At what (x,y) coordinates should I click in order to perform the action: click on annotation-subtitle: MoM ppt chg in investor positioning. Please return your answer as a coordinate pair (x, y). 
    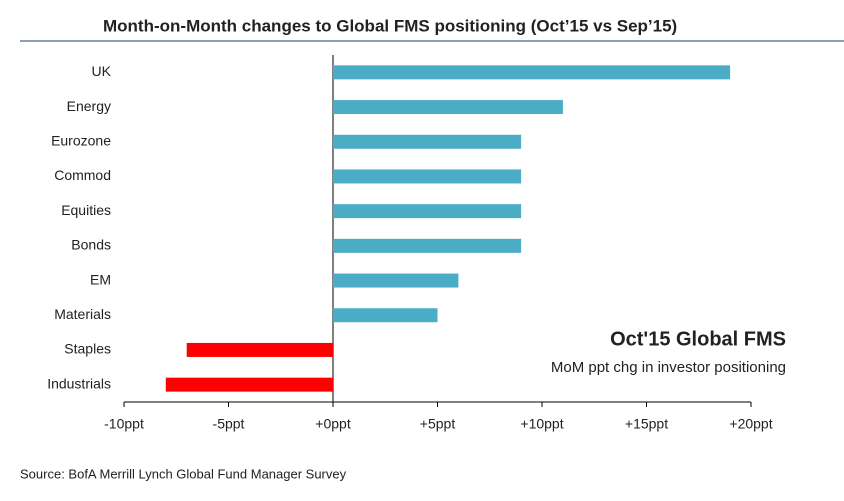
    Looking at the image, I should click on (668, 367).